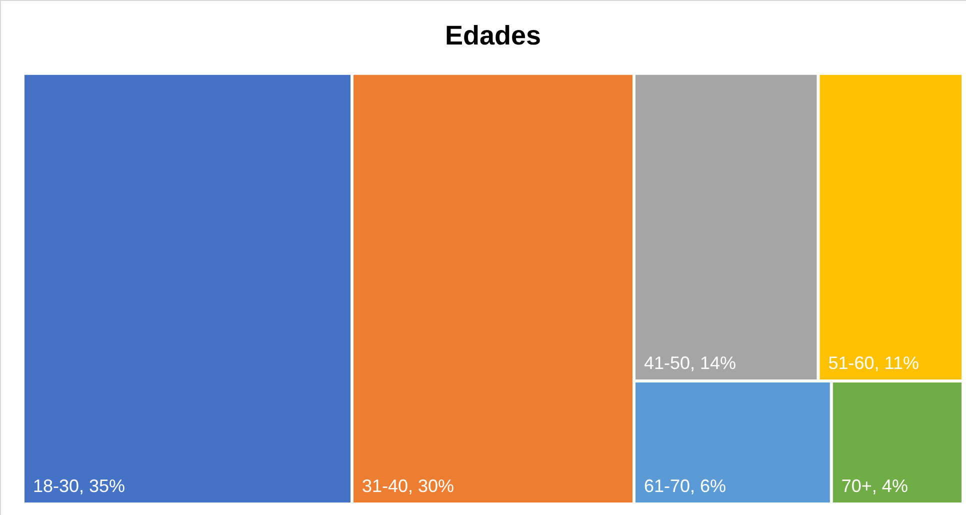 This screenshot has width=966, height=515. What do you see at coordinates (667, 362) in the screenshot?
I see `category-label: 41-50` at bounding box center [667, 362].